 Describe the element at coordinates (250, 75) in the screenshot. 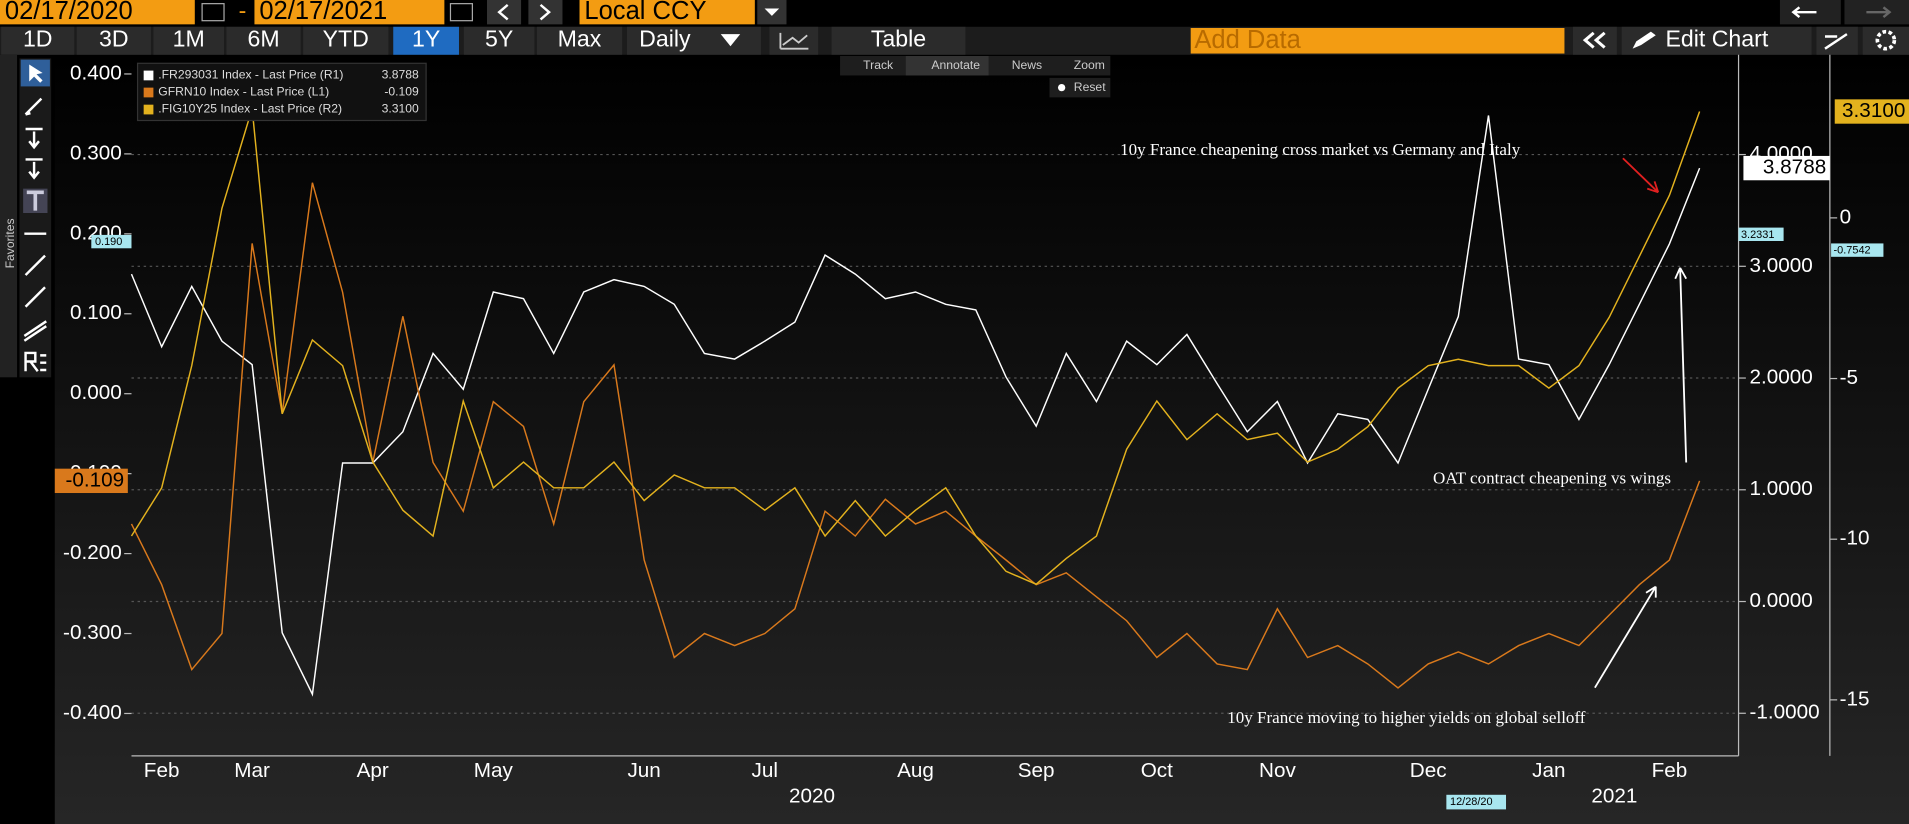

I see `legend-label: .FR293031 Index - Last Price (R1)` at that location.